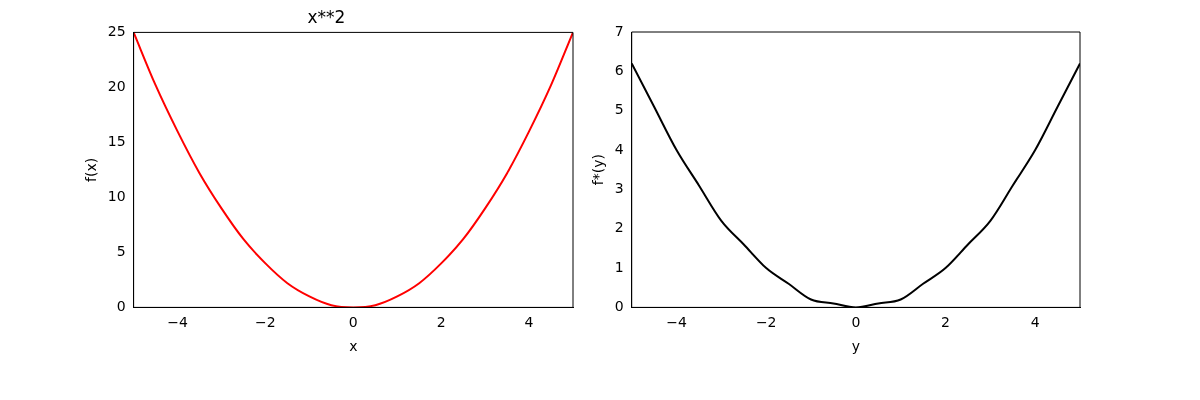 This screenshot has height=400, width=1200. What do you see at coordinates (619, 30) in the screenshot?
I see `y-tick-label: 7` at bounding box center [619, 30].